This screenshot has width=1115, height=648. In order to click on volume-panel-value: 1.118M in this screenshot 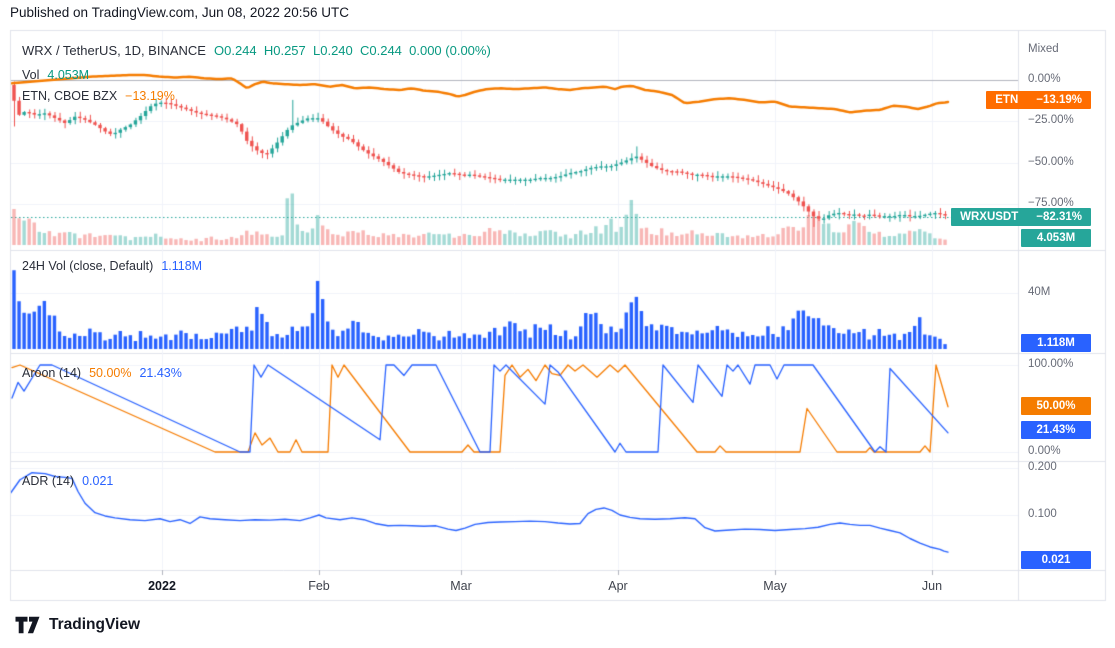, I will do `click(182, 266)`.